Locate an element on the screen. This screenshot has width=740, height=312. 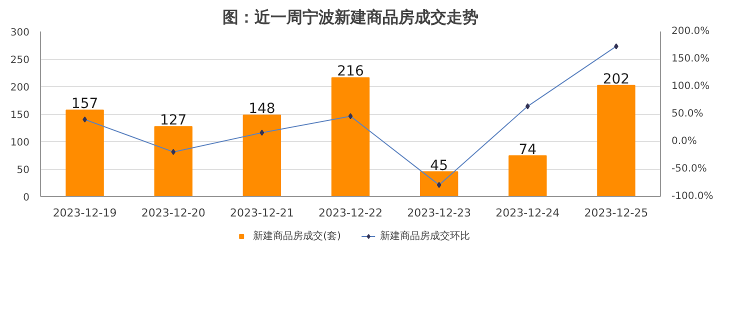
x-tick-label: 2023-12-25 is located at coordinates (616, 213).